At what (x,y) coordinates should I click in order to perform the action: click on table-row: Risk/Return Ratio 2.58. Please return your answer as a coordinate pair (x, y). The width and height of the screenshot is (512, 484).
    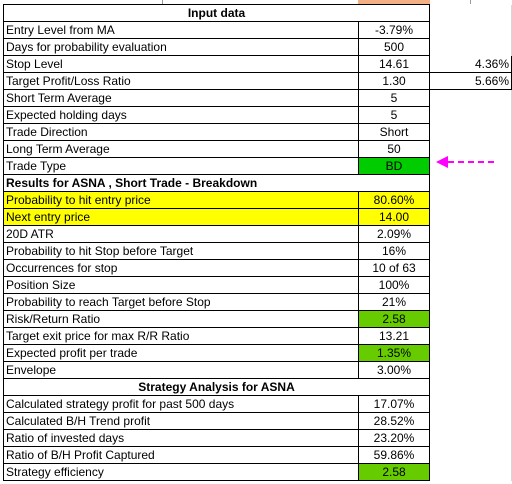
    Looking at the image, I should click on (256, 319).